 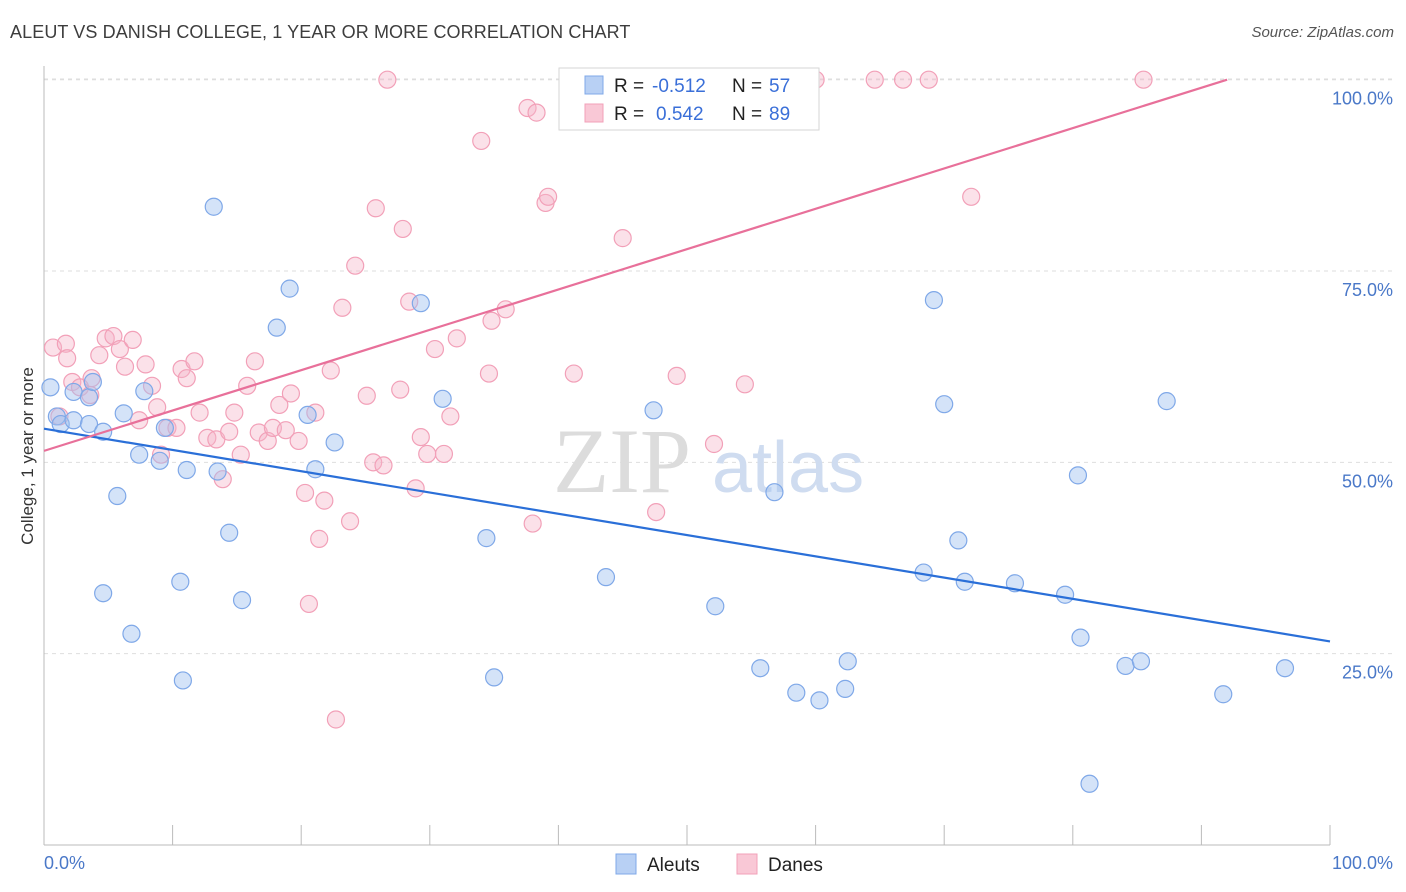 What do you see at coordinates (27, 456) in the screenshot?
I see `y-axis-title: College, 1 year or more` at bounding box center [27, 456].